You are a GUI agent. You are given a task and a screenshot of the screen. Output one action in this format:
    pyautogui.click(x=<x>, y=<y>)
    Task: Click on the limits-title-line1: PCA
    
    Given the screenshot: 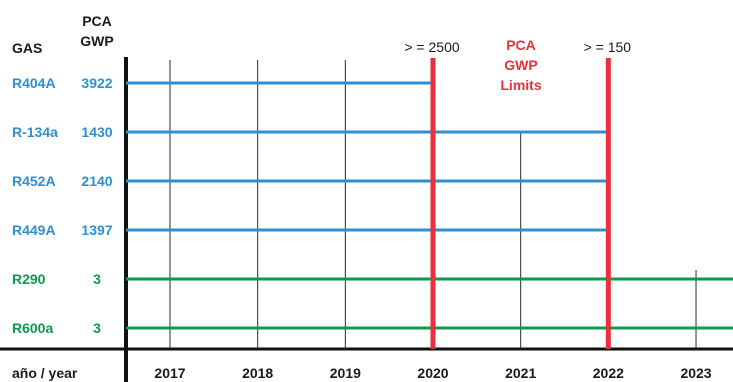 What is the action you would take?
    pyautogui.click(x=521, y=45)
    